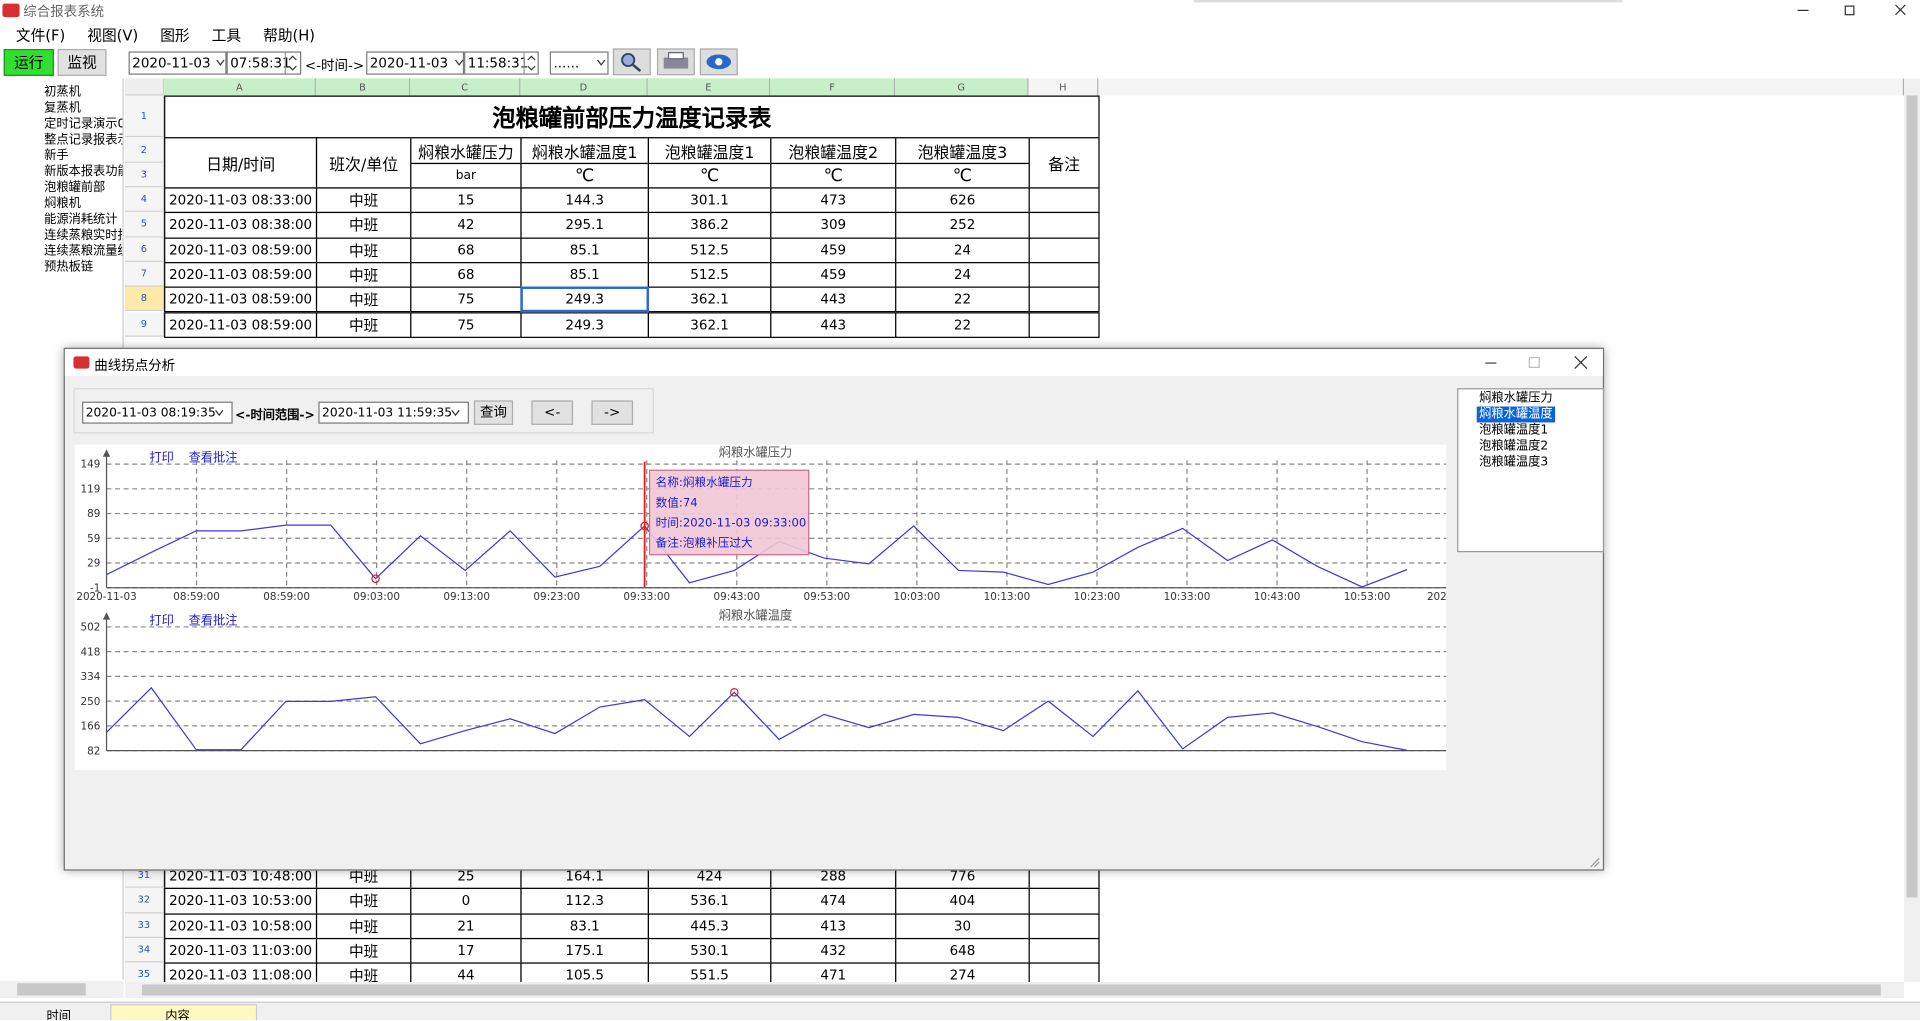  I want to click on vertical-scrollbar, so click(1912, 530).